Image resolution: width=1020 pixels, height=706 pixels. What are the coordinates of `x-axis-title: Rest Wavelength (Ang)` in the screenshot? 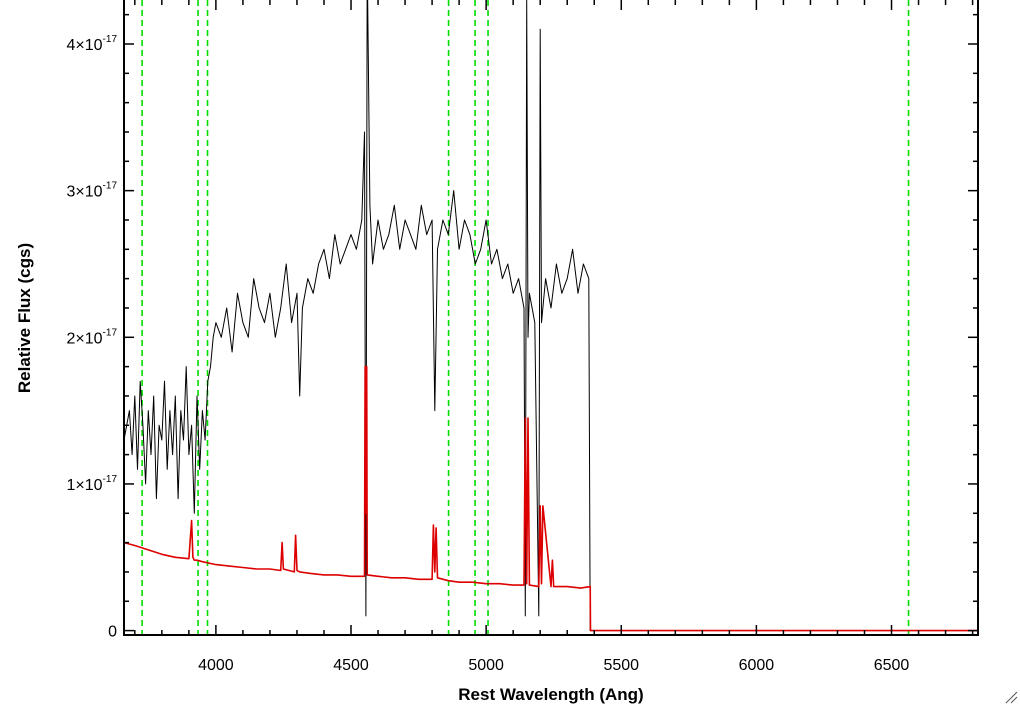 It's located at (550, 694).